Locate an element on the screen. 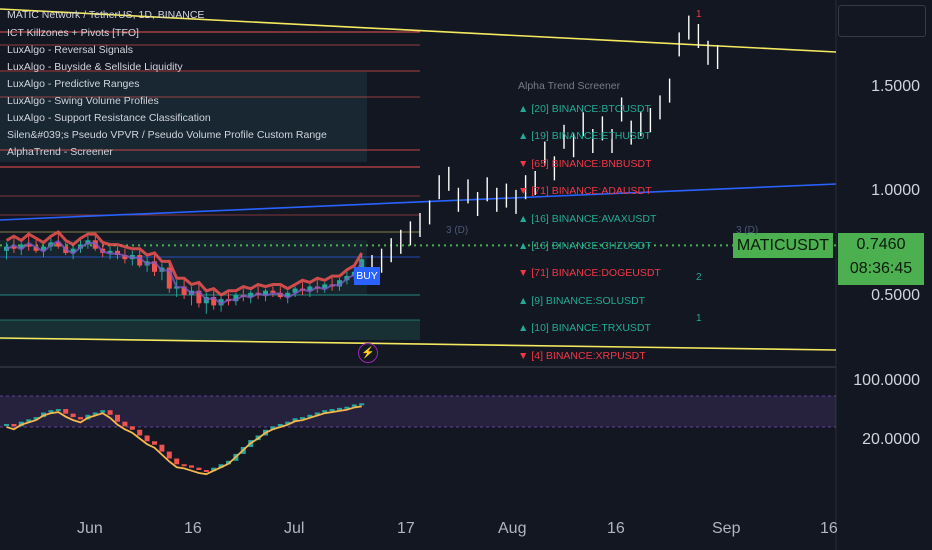 The width and height of the screenshot is (932, 550). screener-row: ▲ [16] BINANCE:AVAXUSDT is located at coordinates (587, 218).